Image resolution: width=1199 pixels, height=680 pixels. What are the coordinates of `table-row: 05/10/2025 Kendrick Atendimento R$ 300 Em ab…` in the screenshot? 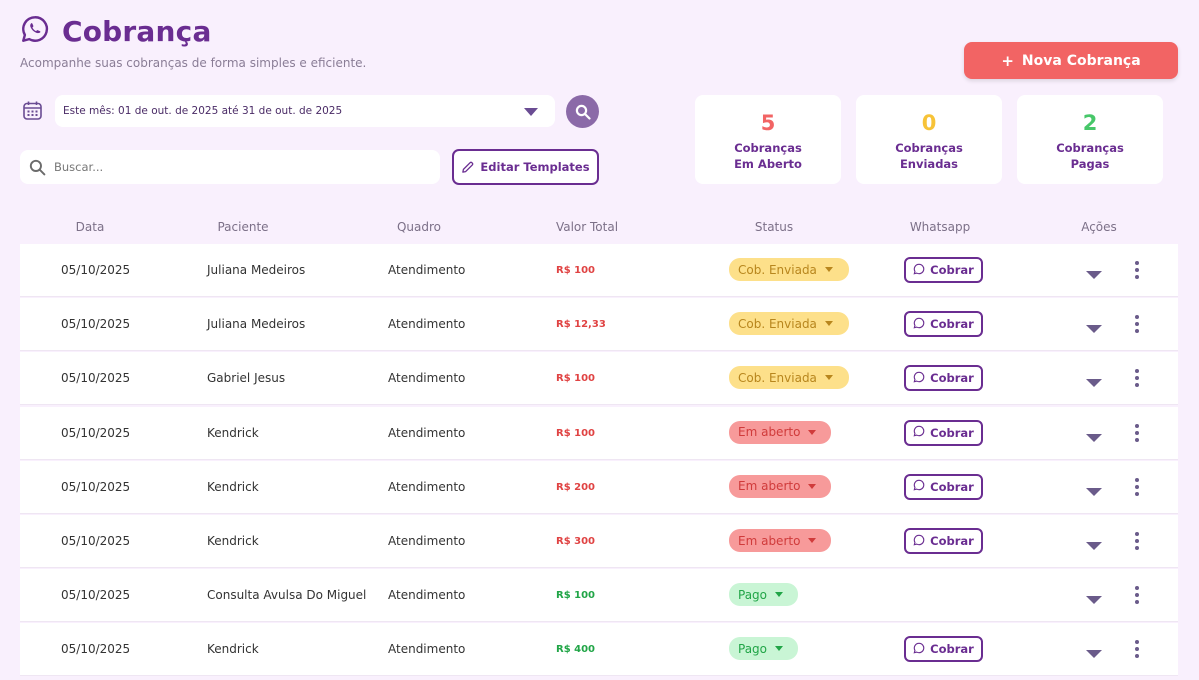 It's located at (599, 541).